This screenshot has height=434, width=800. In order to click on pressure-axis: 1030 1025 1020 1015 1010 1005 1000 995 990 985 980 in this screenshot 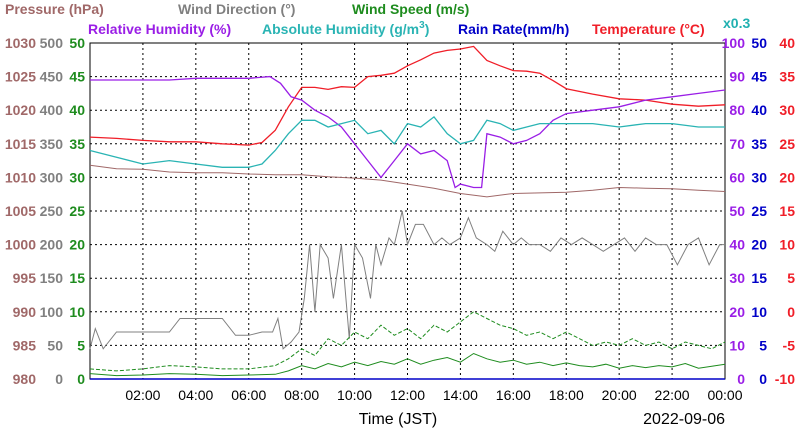, I will do `click(20, 211)`.